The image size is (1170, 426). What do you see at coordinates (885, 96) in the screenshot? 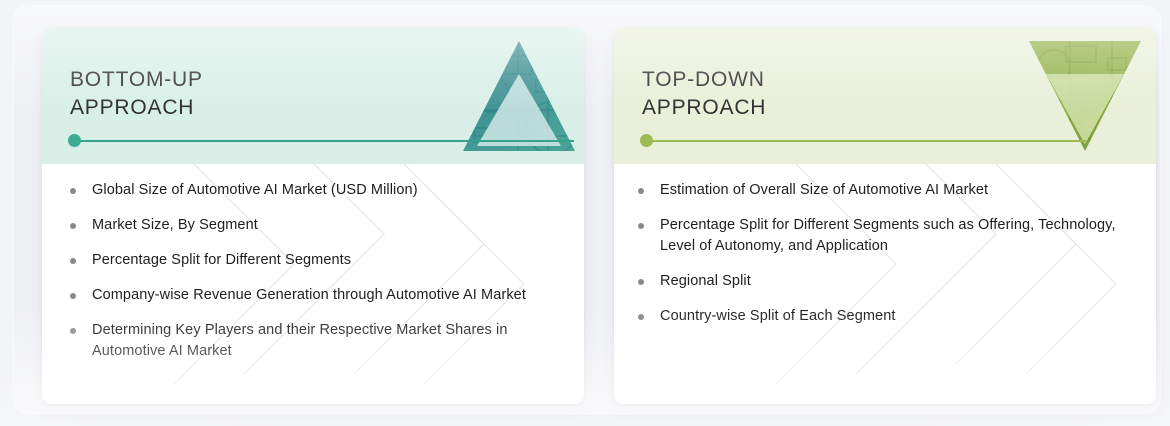
I see `card-header-top-down: TOP-DOWN APPROACH` at bounding box center [885, 96].